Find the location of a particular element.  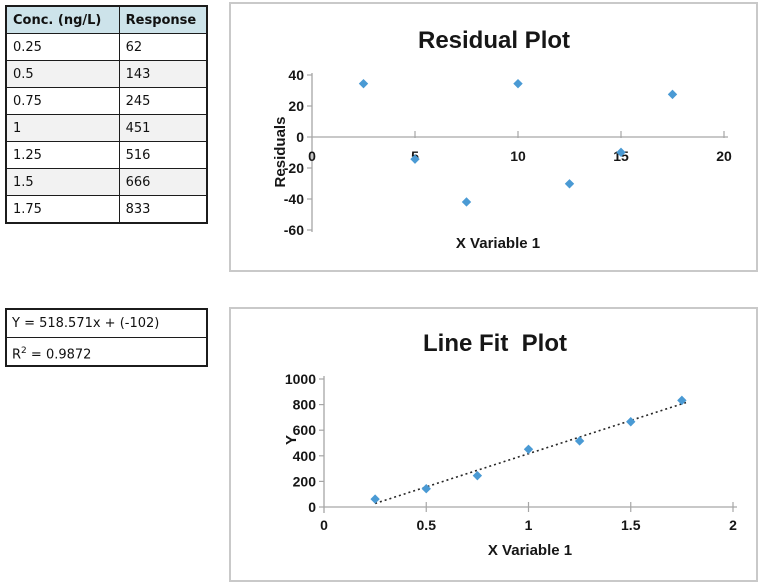

table-header-row: Conc. (ng/L) Response is located at coordinates (106, 19).